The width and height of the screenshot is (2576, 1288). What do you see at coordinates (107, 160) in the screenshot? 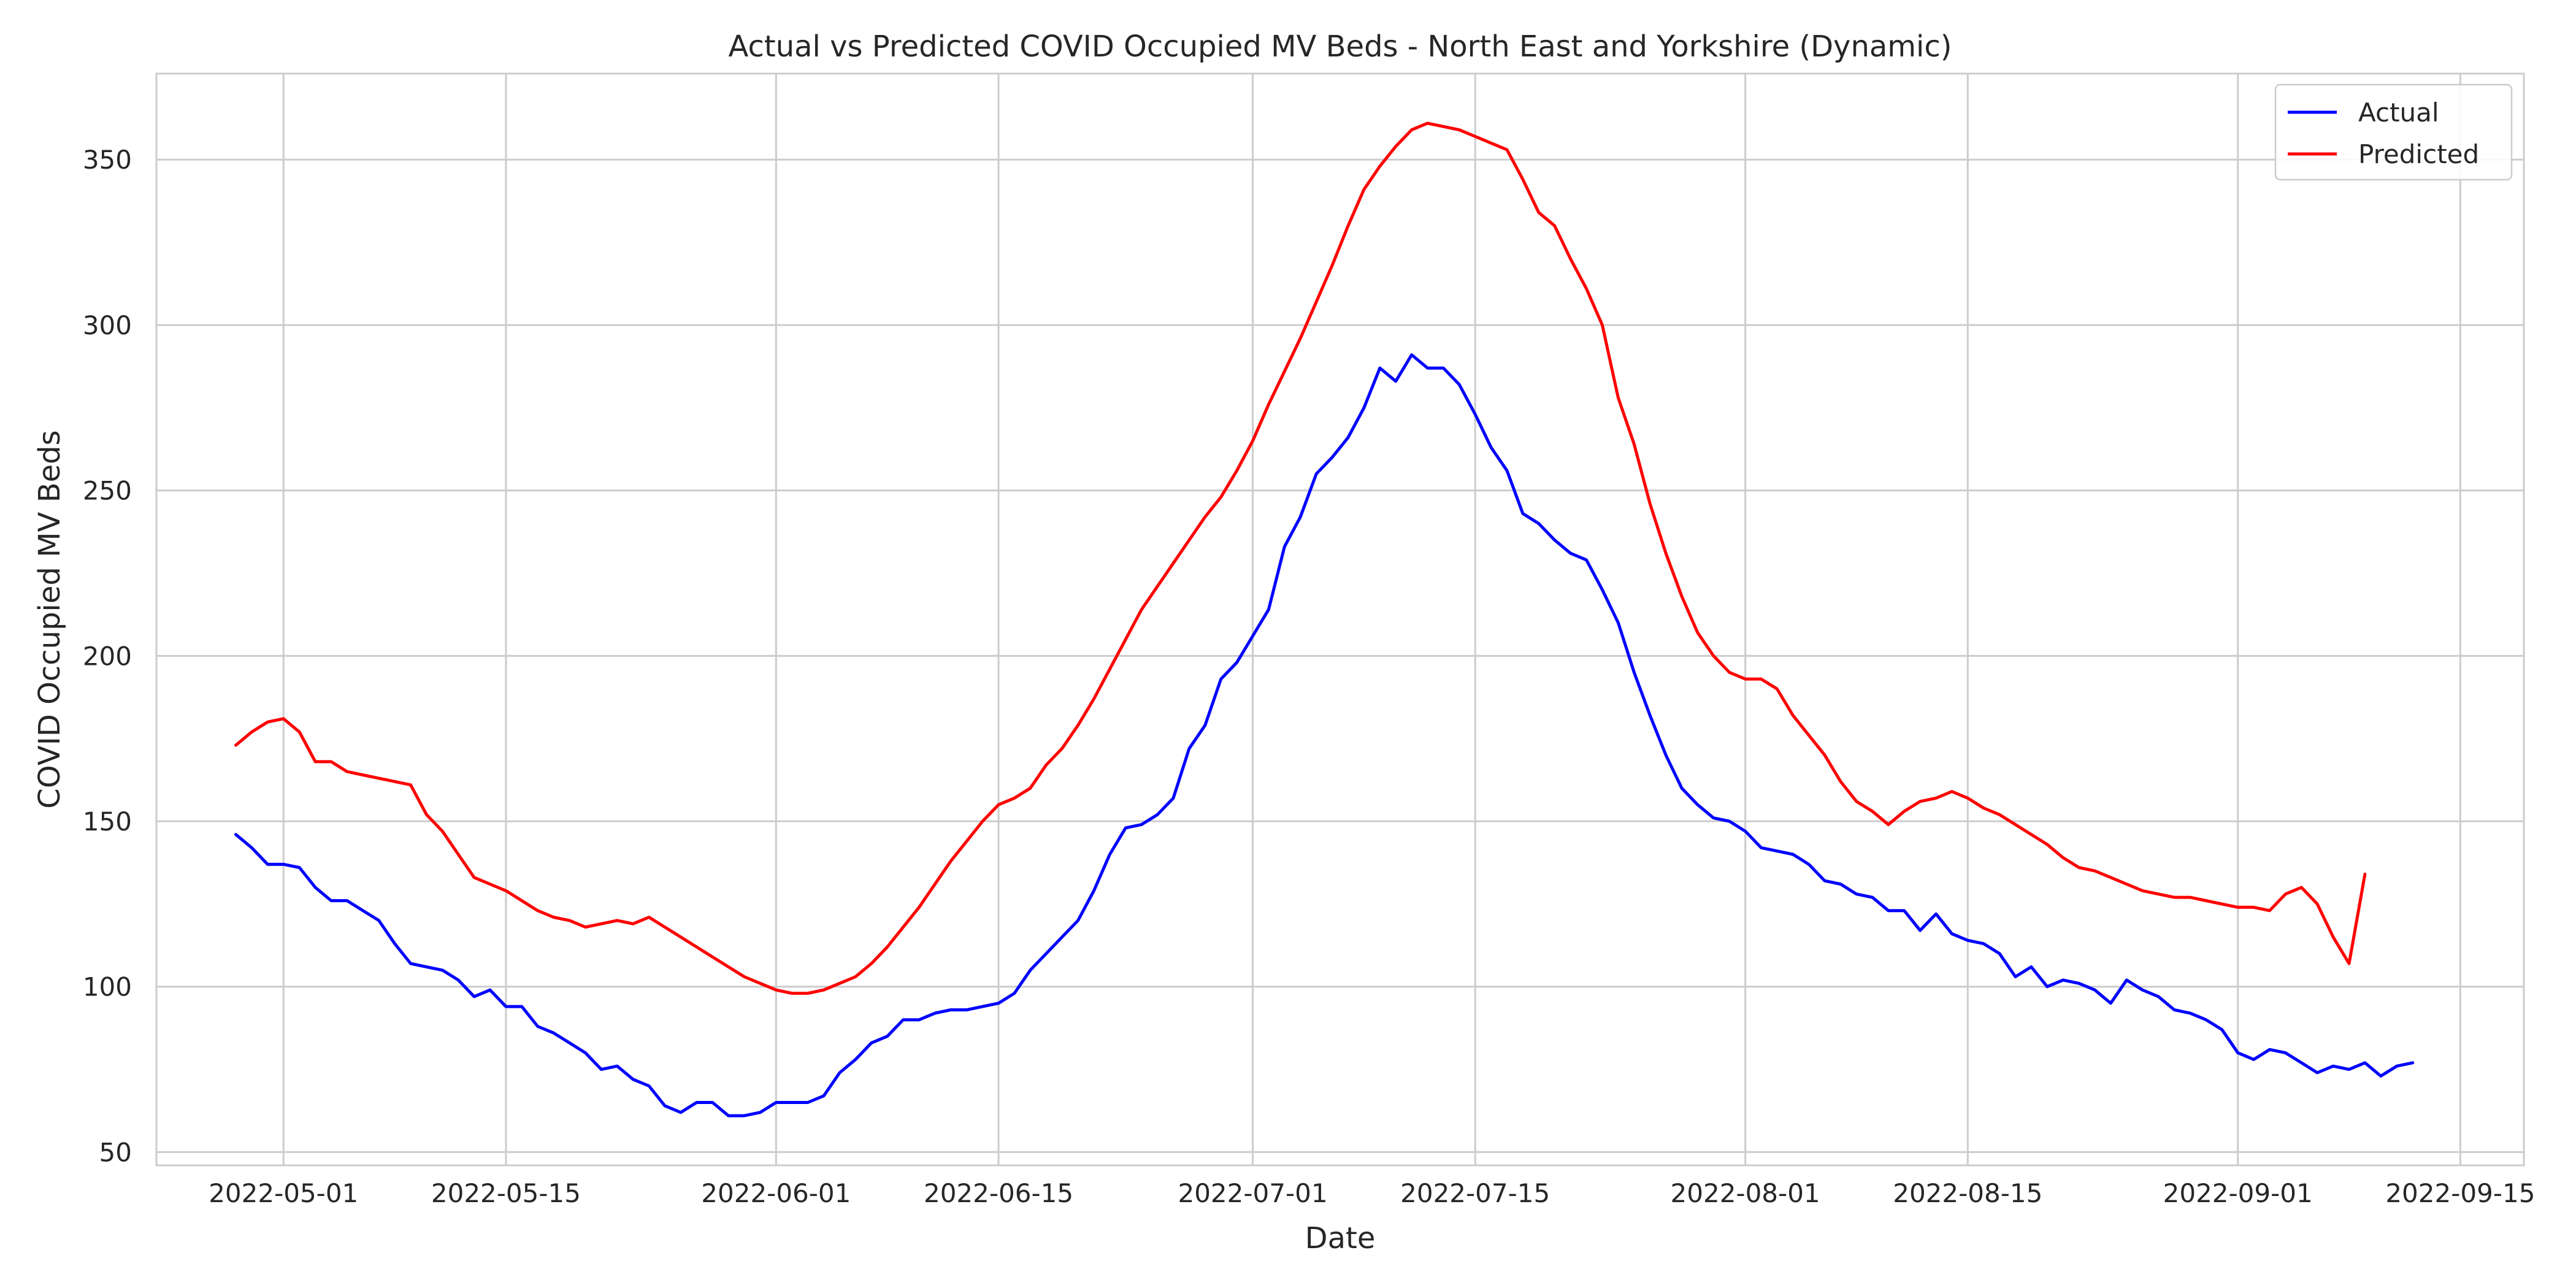
I see `y-tick-label: 350` at bounding box center [107, 160].